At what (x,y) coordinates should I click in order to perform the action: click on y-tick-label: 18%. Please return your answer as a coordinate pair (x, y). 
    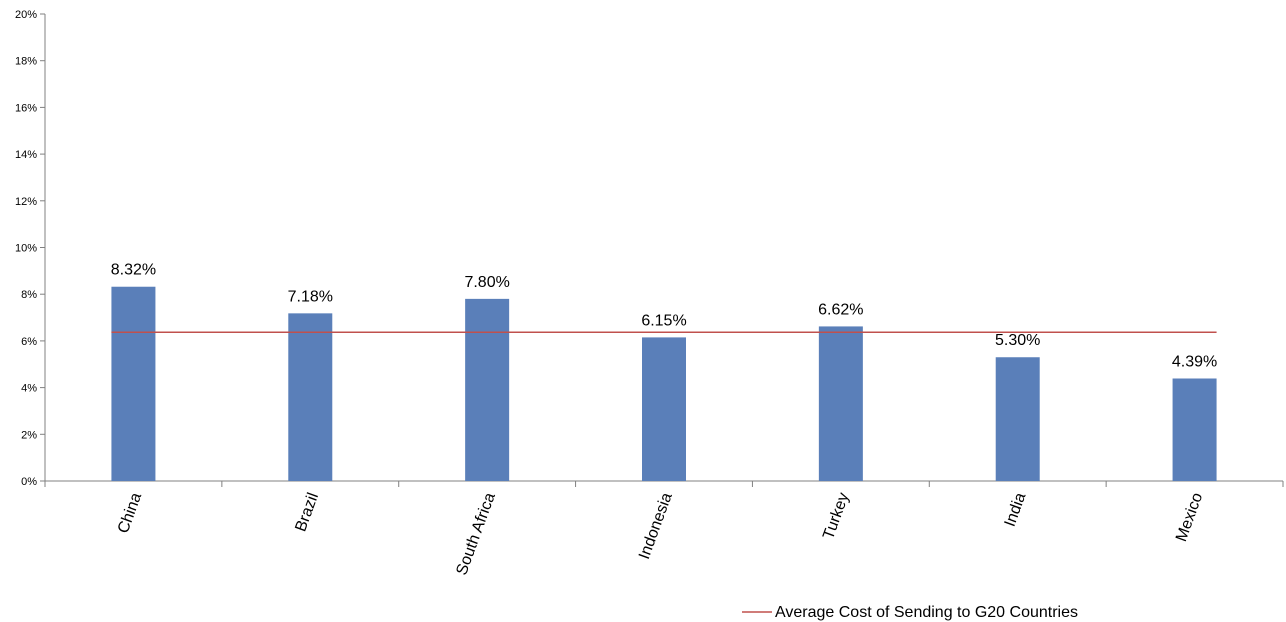
    Looking at the image, I should click on (26, 62).